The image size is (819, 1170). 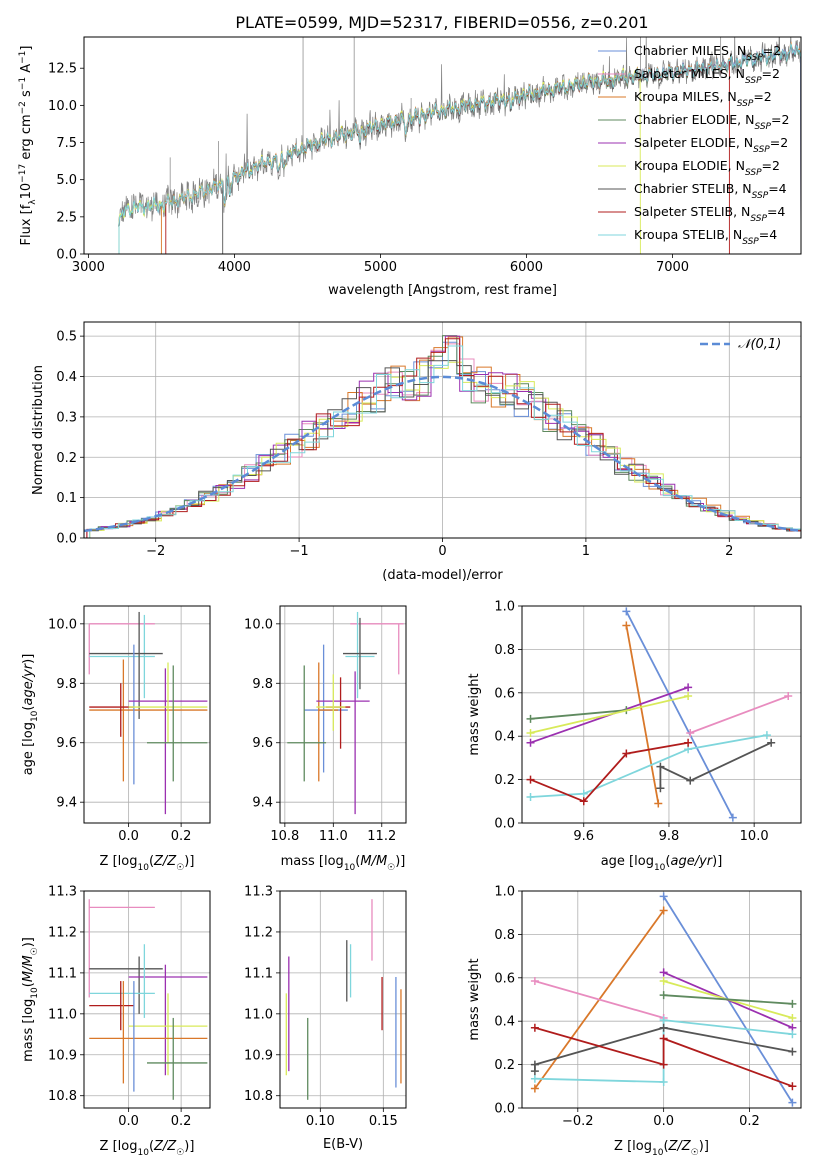 I want to click on legend-entry: Salpeter STELIB, NSSP=4, so click(x=709, y=214).